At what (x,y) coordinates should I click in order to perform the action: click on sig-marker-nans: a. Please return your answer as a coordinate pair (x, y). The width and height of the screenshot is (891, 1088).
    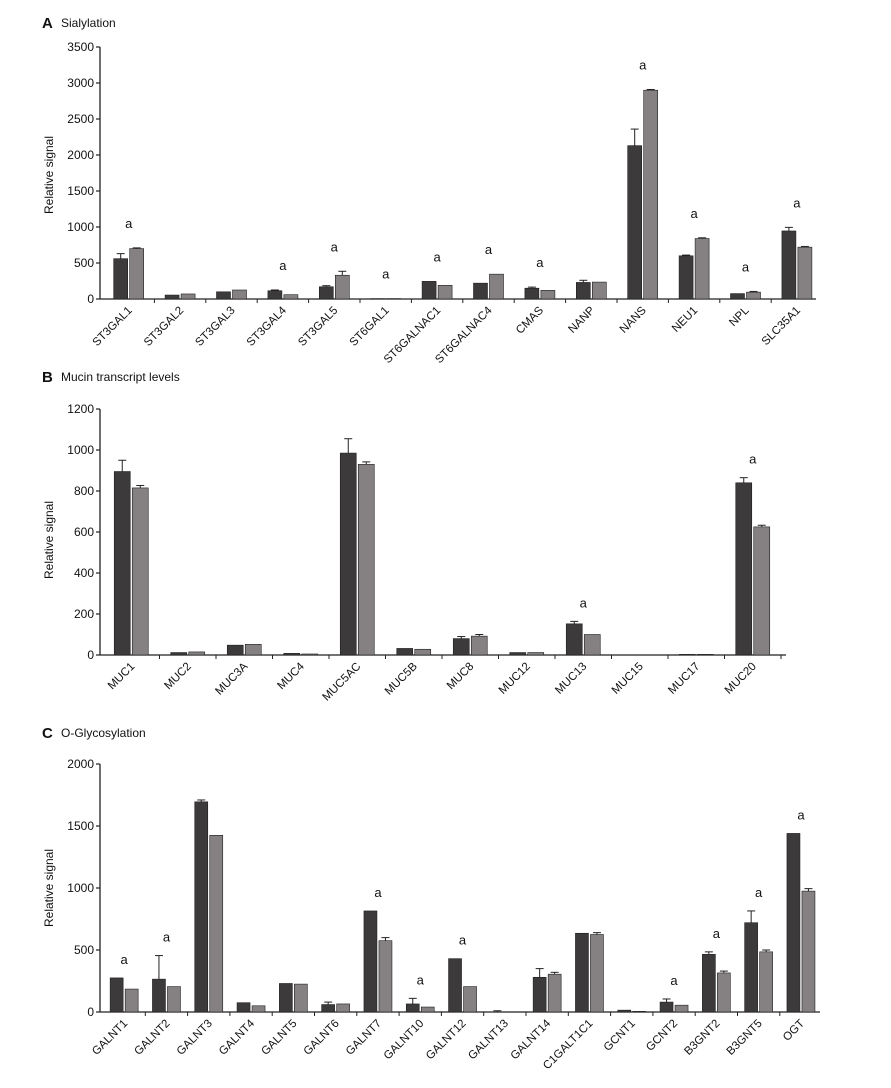
    Looking at the image, I should click on (643, 64).